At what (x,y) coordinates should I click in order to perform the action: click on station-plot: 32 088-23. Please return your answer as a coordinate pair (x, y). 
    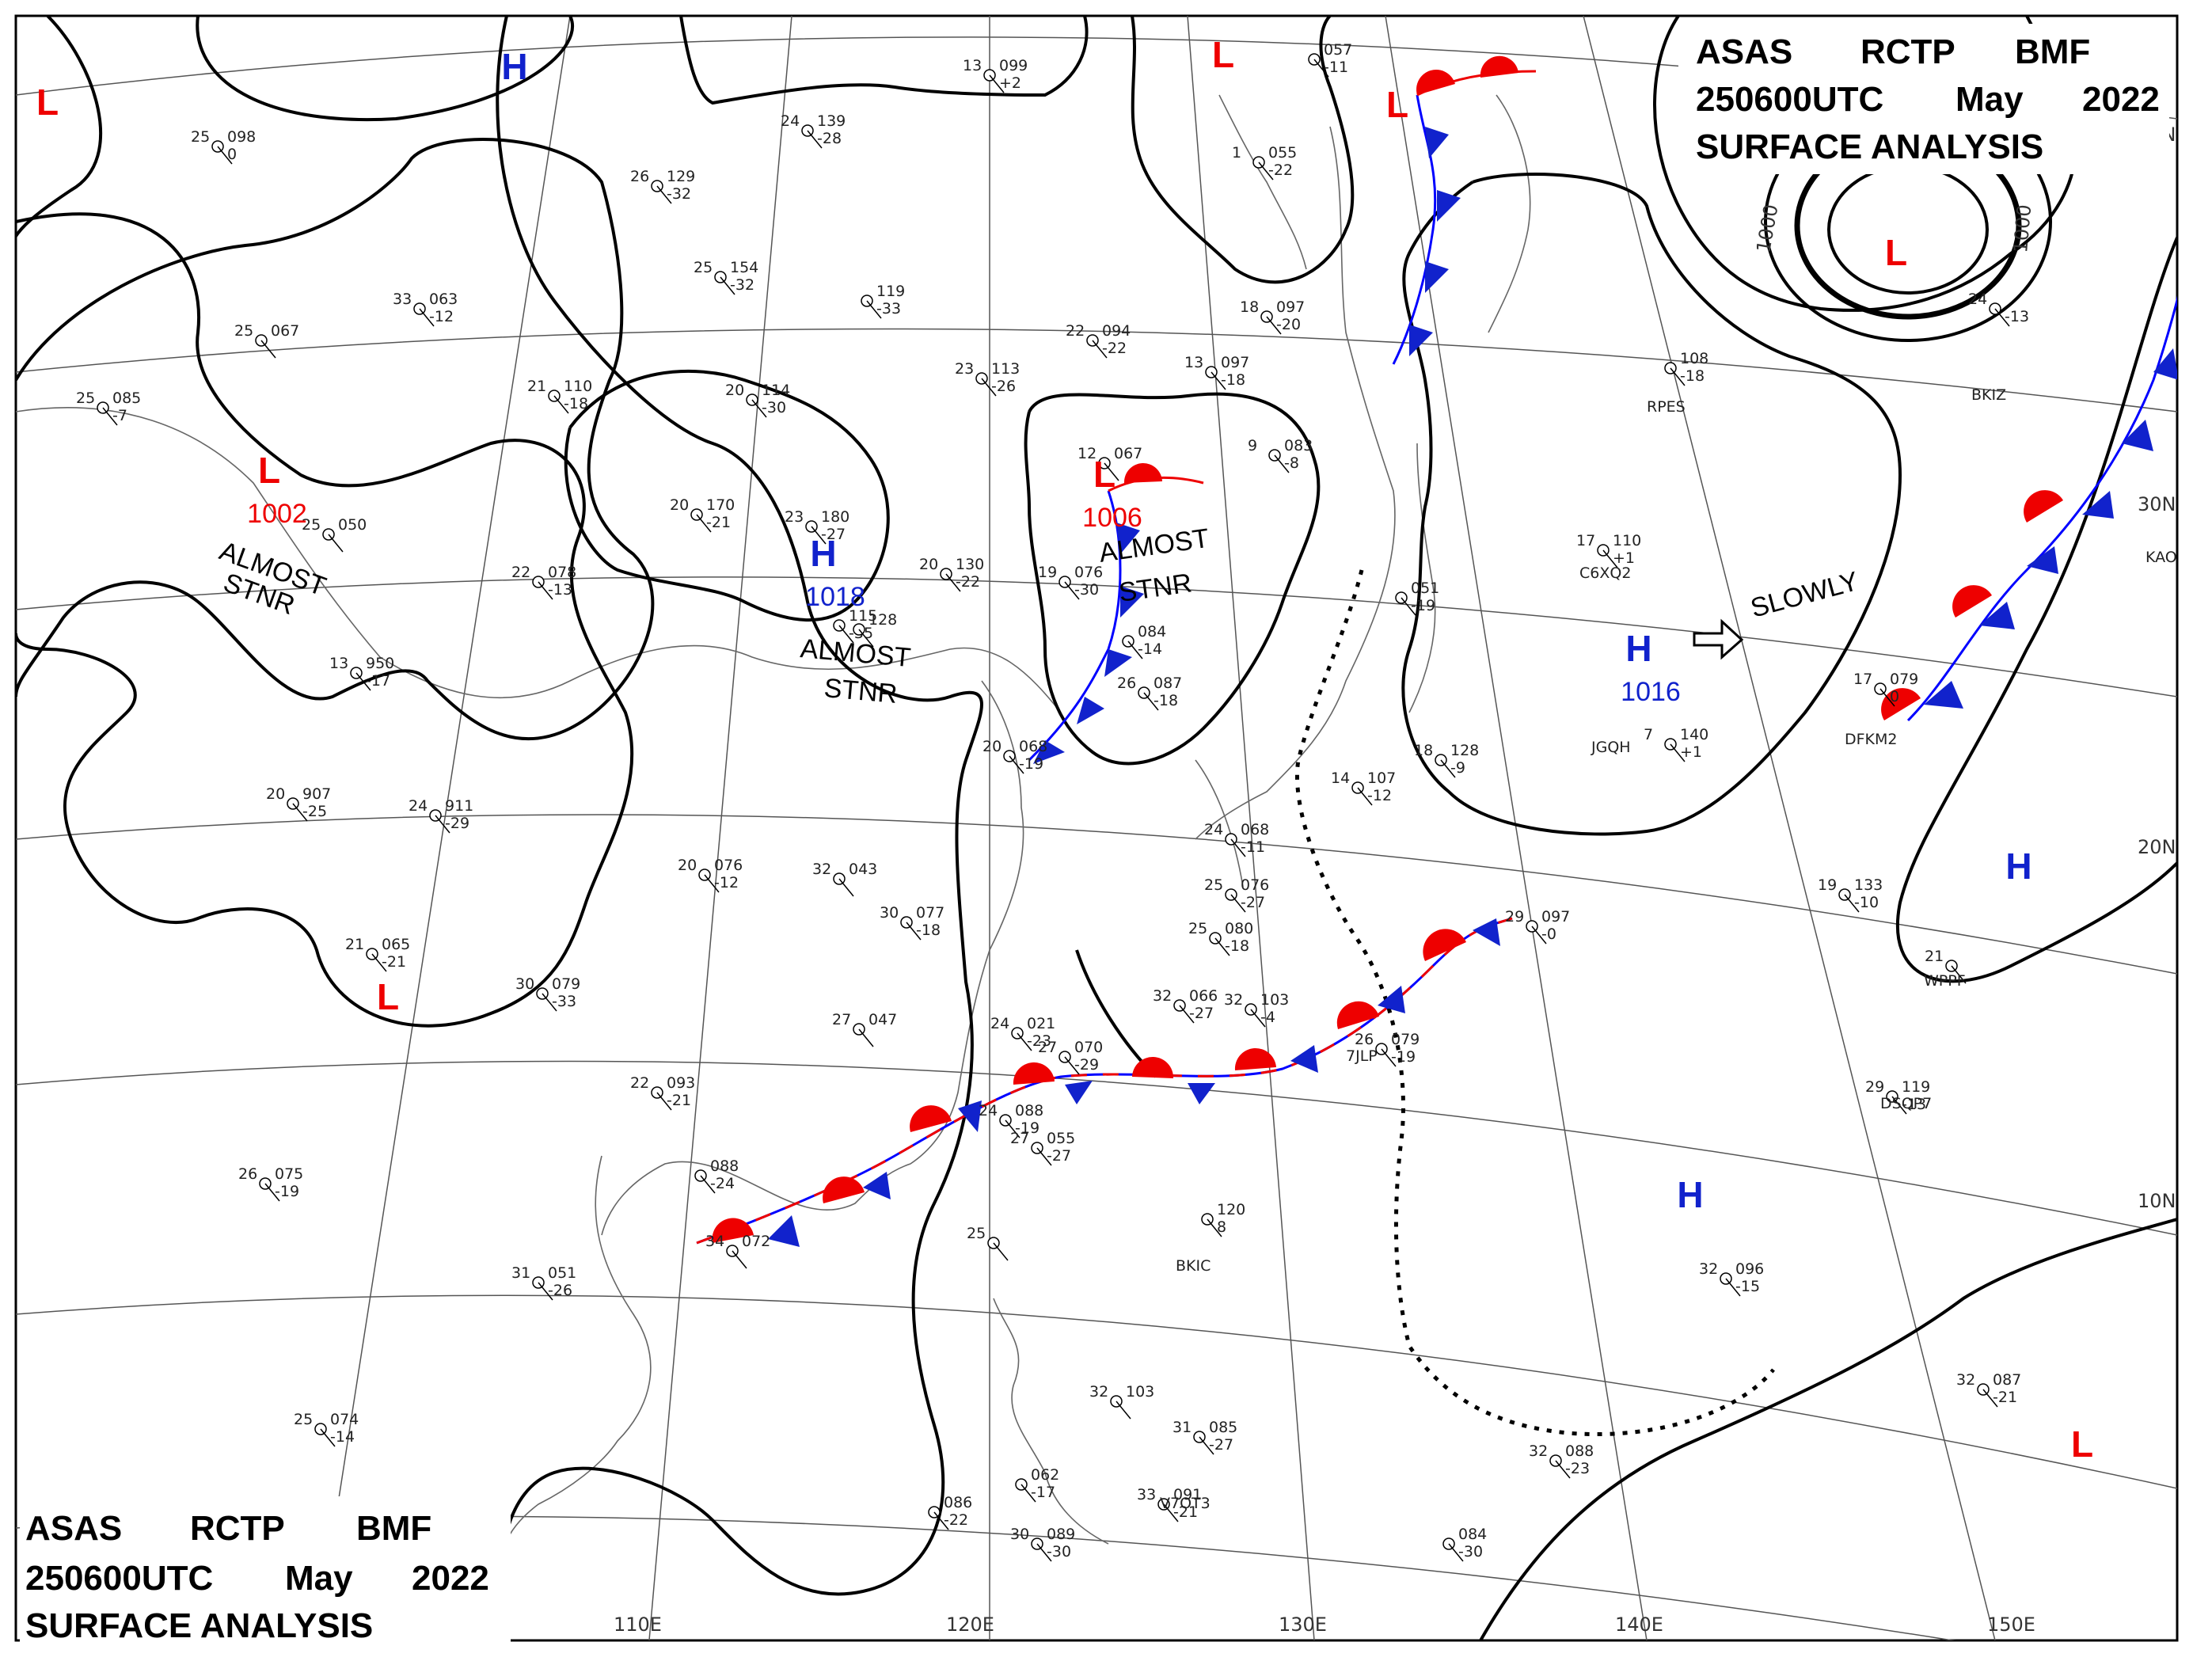
    Looking at the image, I should click on (1562, 1460).